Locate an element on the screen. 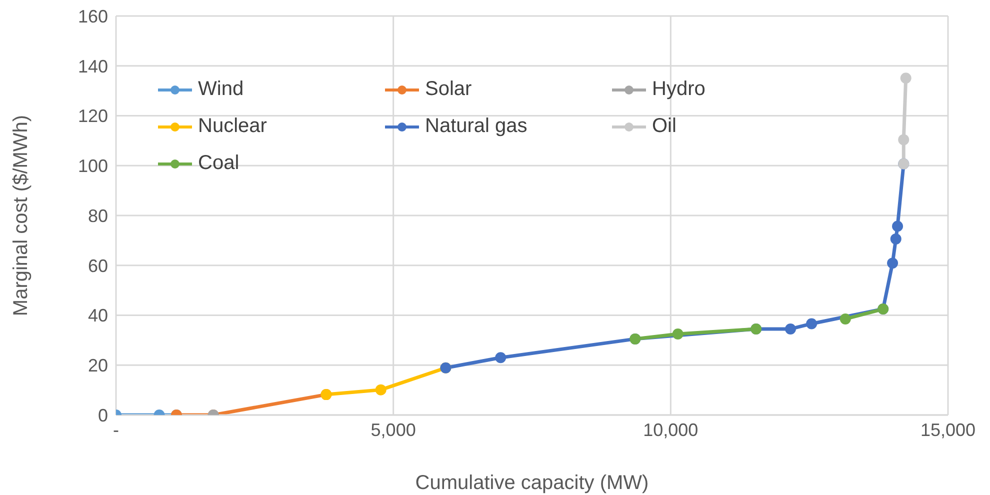 This screenshot has width=990, height=495. y-tick-label: 160 is located at coordinates (93, 16).